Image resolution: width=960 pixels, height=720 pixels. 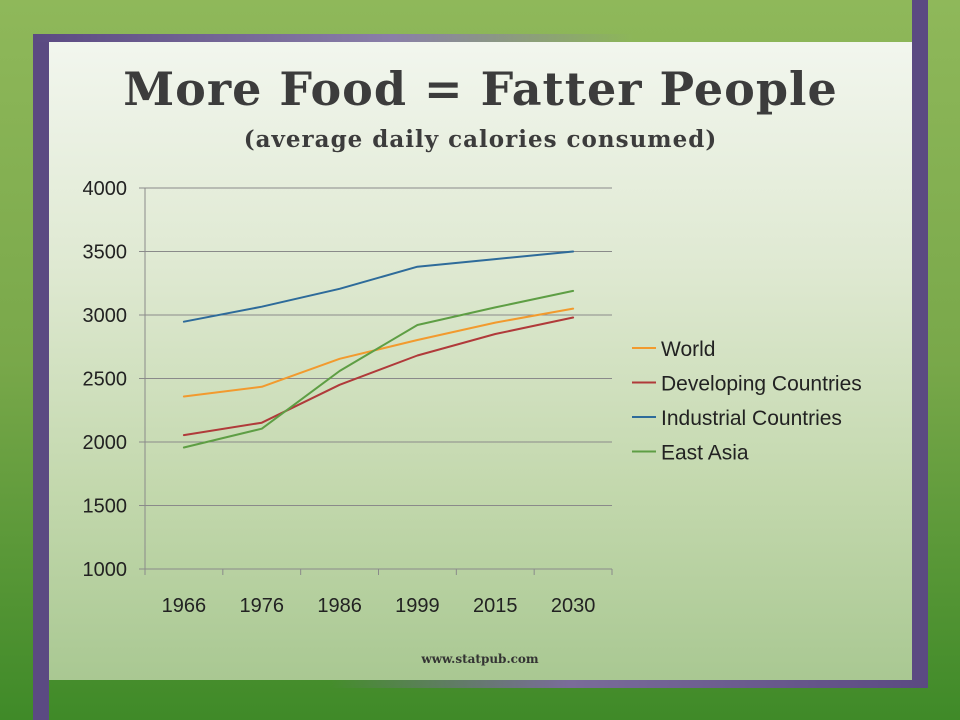 What do you see at coordinates (184, 606) in the screenshot?
I see `x-tick-label: 1966` at bounding box center [184, 606].